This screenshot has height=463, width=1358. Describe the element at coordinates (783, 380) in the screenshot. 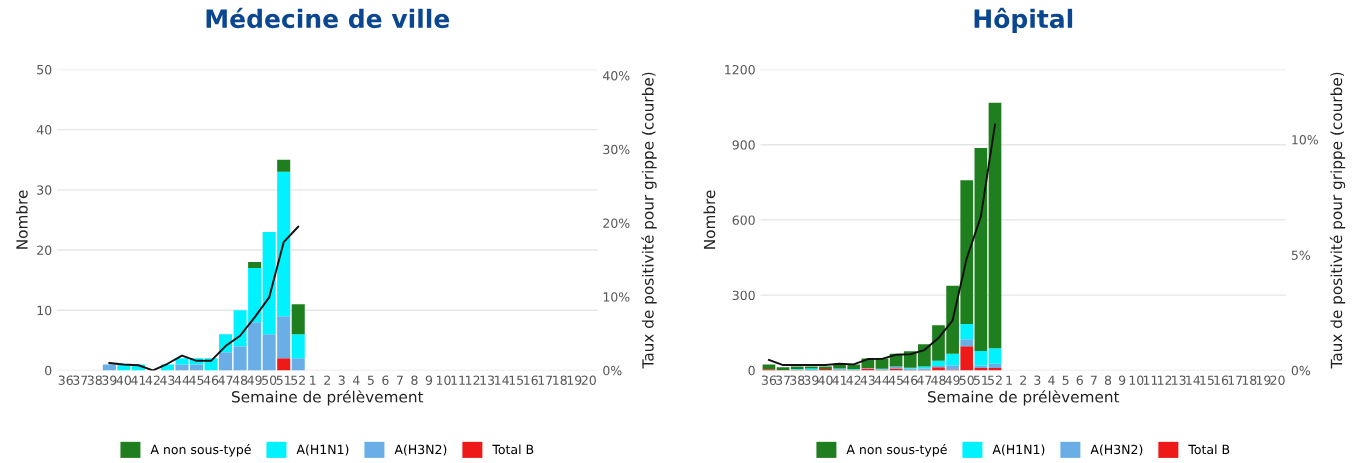

I see `x-tick-label: 37` at that location.